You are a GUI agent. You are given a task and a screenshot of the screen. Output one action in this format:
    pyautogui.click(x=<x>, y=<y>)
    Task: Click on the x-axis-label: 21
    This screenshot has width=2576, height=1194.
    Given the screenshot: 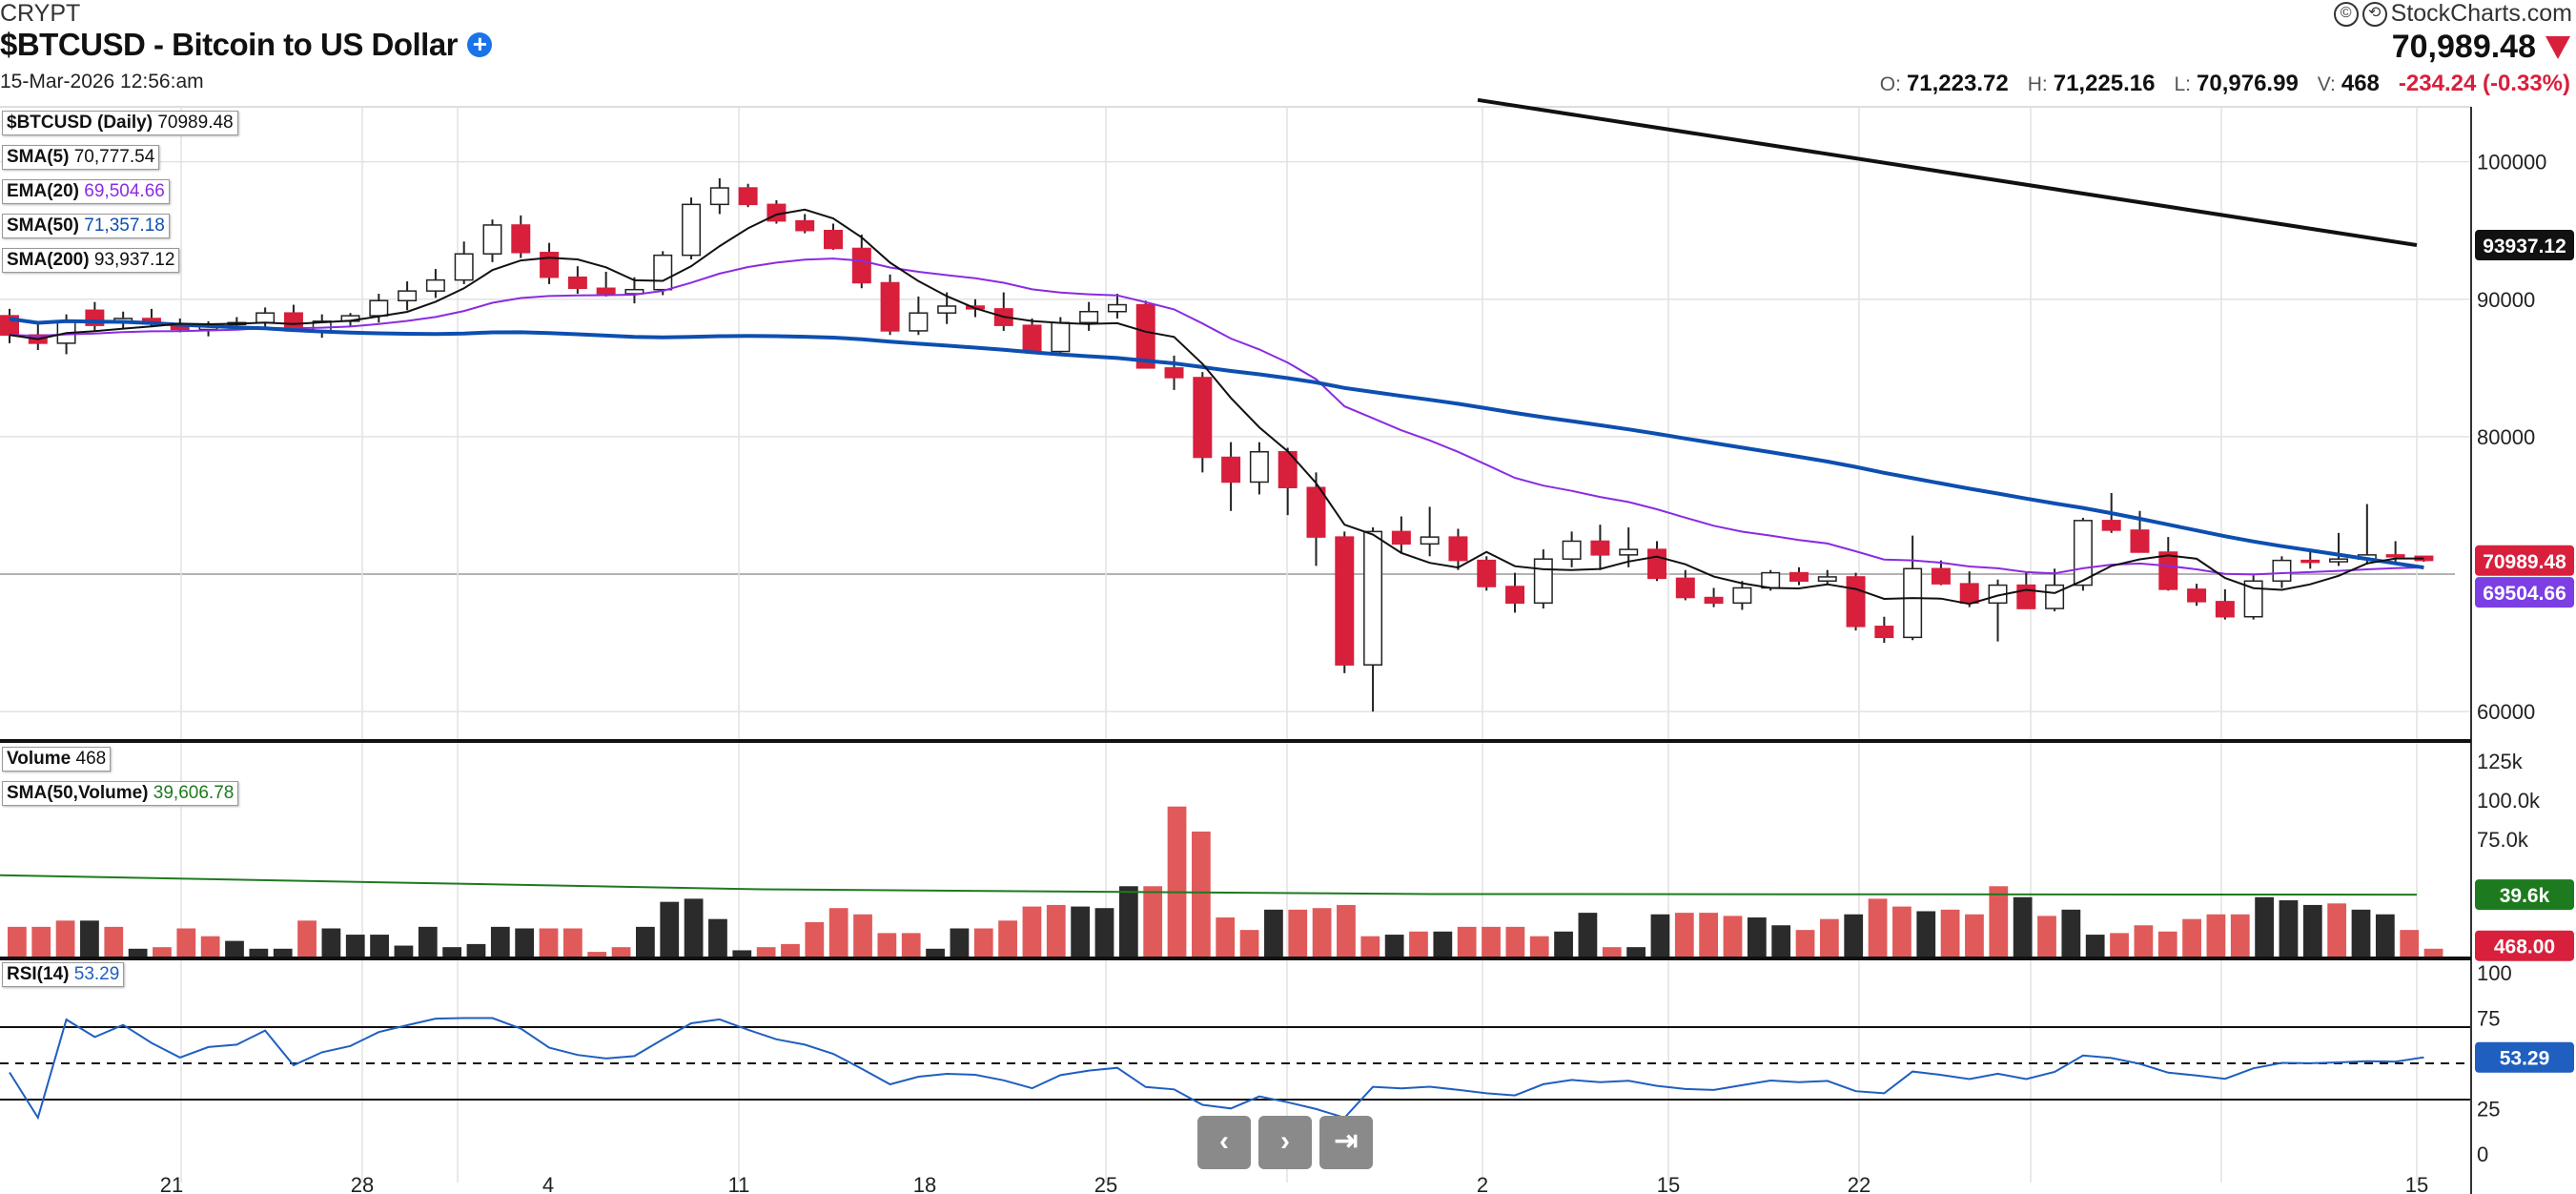 What is the action you would take?
    pyautogui.click(x=171, y=1183)
    